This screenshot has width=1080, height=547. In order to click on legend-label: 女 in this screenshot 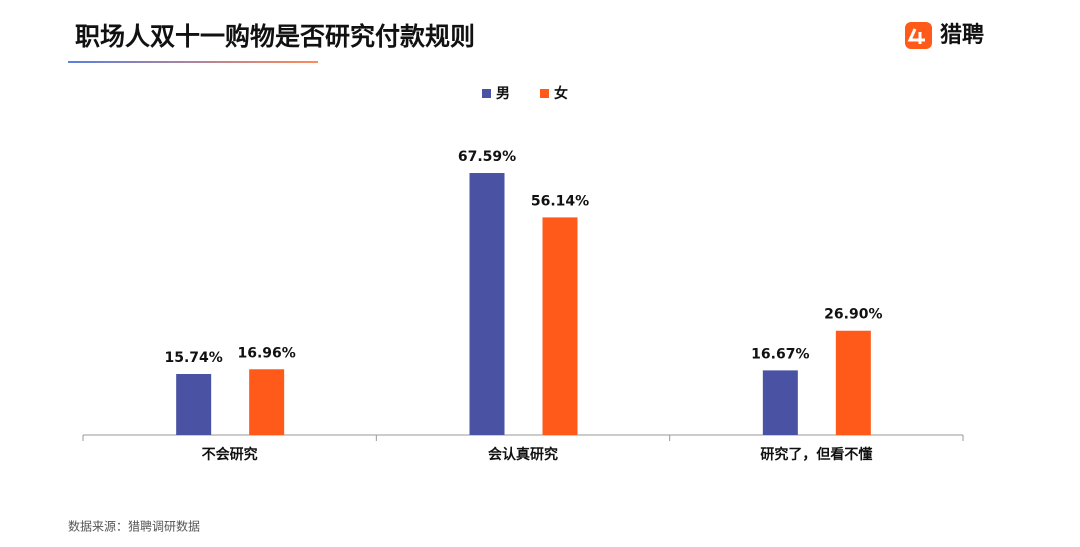, I will do `click(561, 93)`.